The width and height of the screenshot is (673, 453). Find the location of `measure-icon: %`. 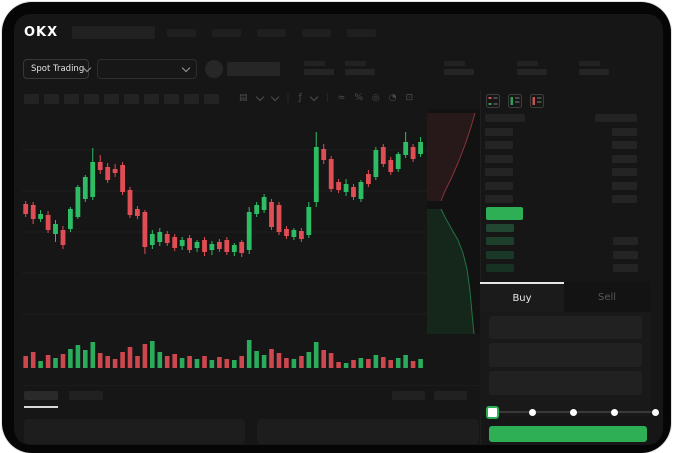

measure-icon: % is located at coordinates (358, 98).